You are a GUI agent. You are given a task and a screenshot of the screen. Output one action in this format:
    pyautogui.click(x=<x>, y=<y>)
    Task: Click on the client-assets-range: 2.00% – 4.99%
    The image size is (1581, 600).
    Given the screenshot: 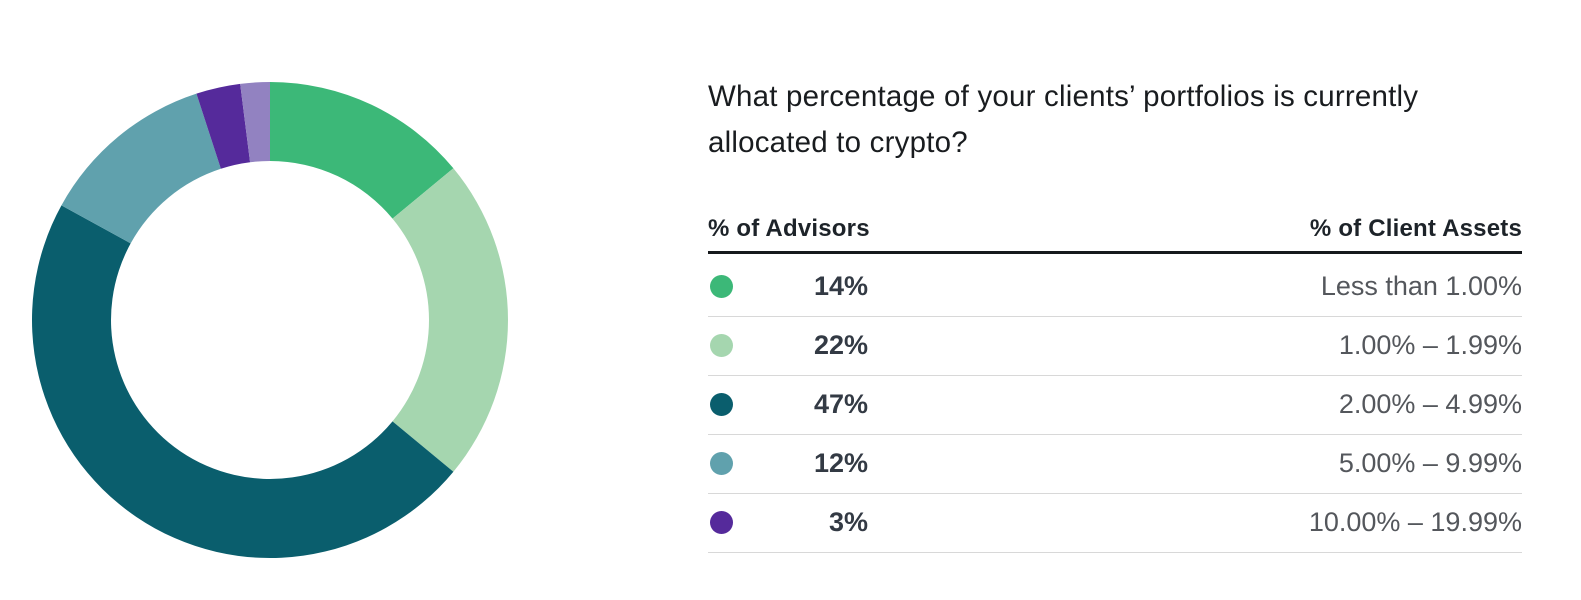 What is the action you would take?
    pyautogui.click(x=1430, y=404)
    